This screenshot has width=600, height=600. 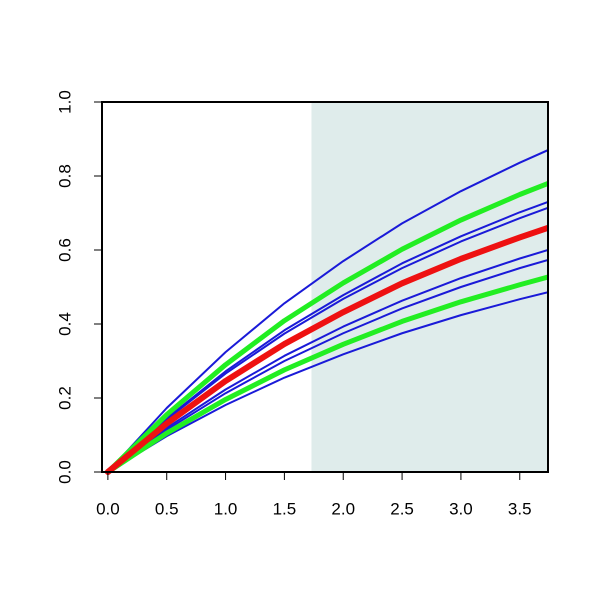 I want to click on y-tick-label: 0.0, so click(x=64, y=472).